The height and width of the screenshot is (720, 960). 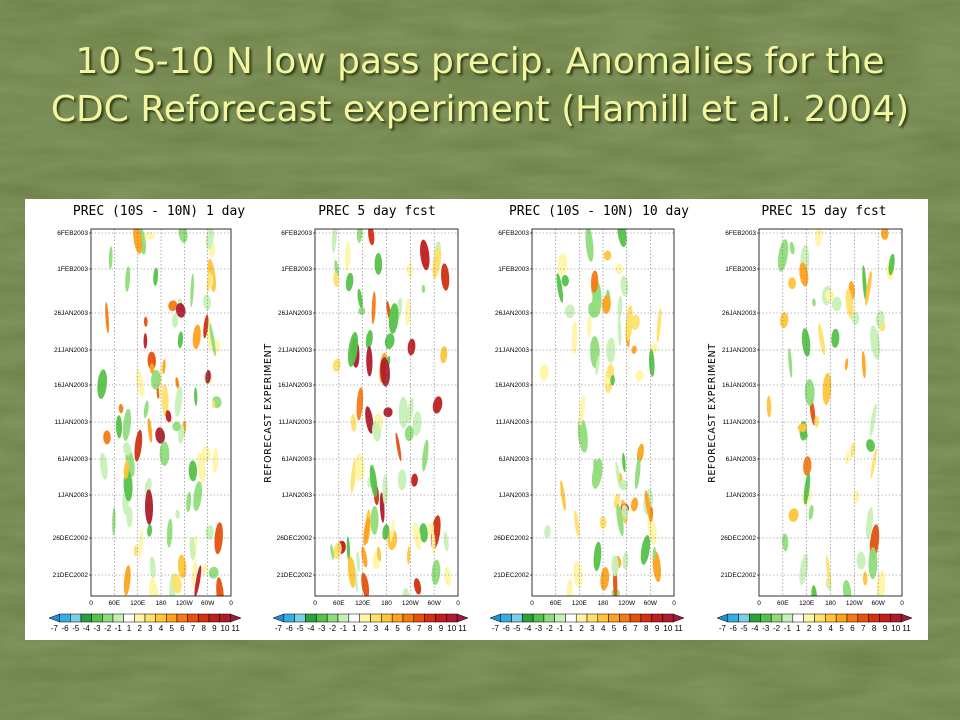 I want to click on colorbar: -7 -6 -5 -4 -3 -2 -1 1 2 3 4 5 6 7 8 9 10 11, so click(x=145, y=623).